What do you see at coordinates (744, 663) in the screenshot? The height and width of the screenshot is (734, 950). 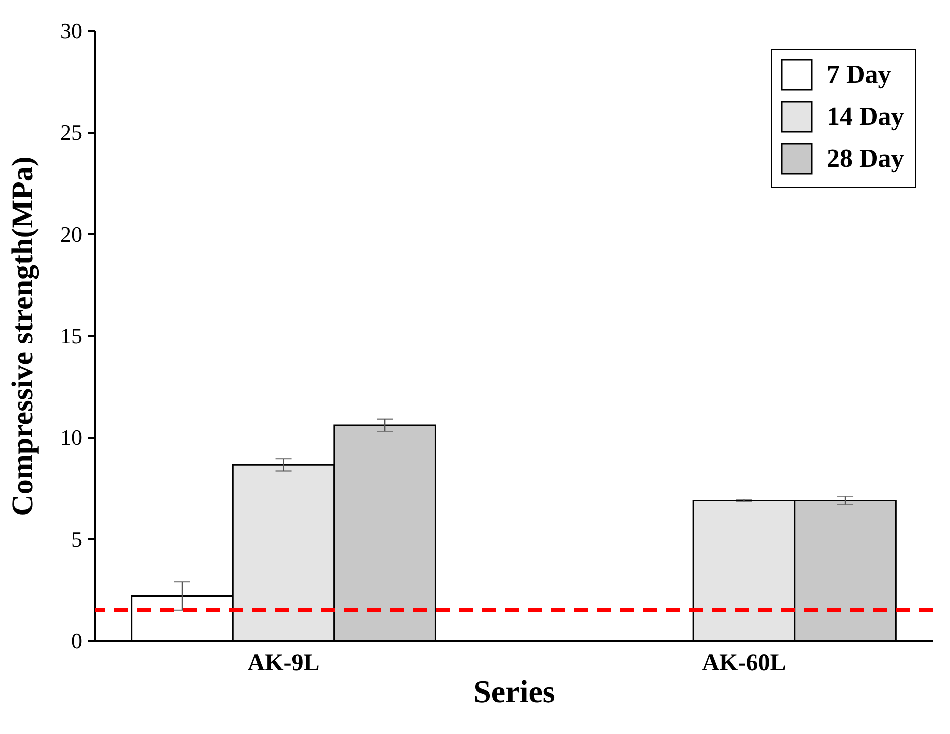 I see `x-tick-label: AK-60L` at bounding box center [744, 663].